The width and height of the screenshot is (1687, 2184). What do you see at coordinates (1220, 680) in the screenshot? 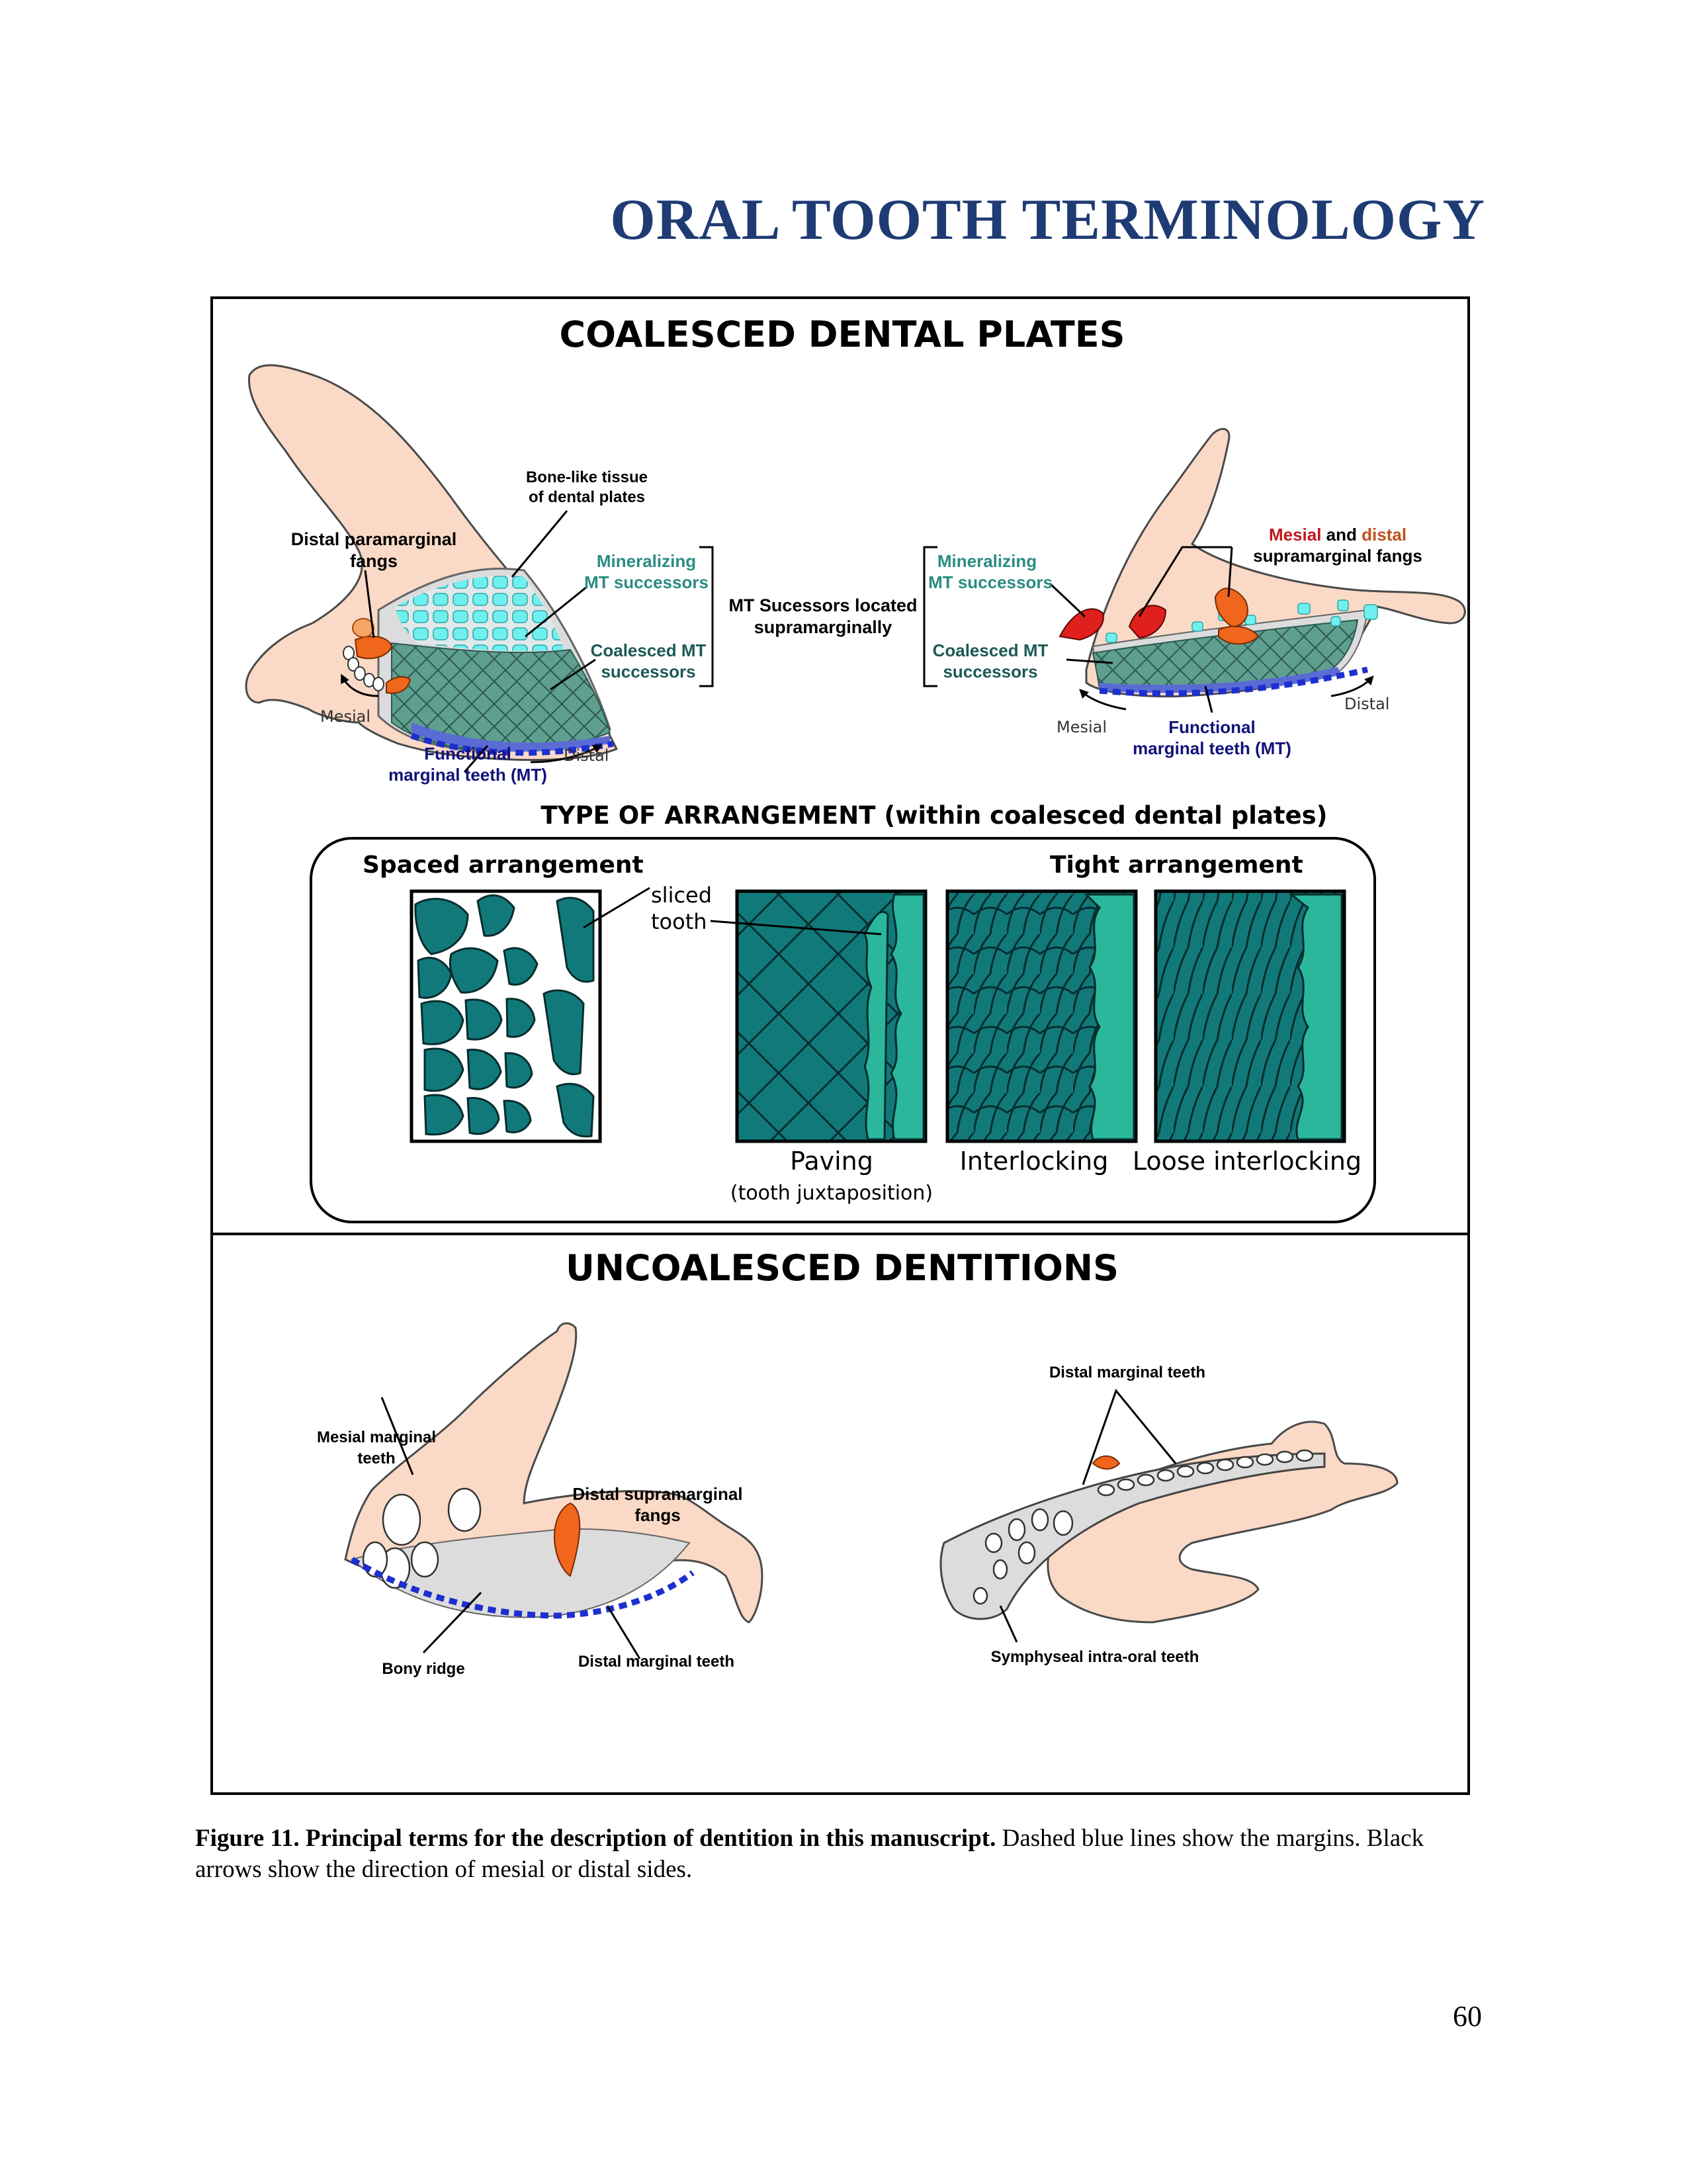
I see `right-functional-teeth` at bounding box center [1220, 680].